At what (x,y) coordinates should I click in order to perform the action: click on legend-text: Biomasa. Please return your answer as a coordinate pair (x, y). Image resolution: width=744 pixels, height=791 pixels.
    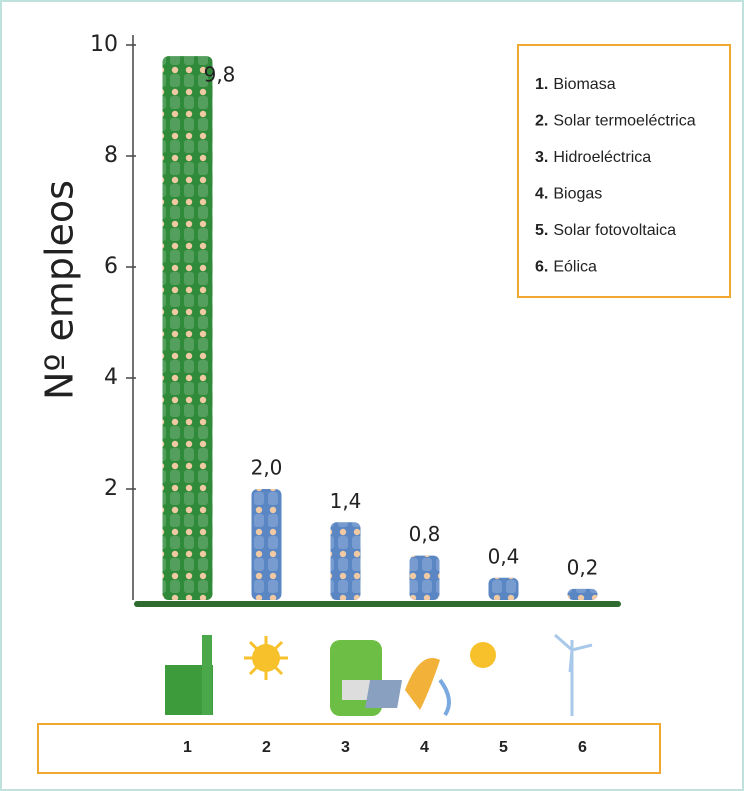
    Looking at the image, I should click on (584, 84).